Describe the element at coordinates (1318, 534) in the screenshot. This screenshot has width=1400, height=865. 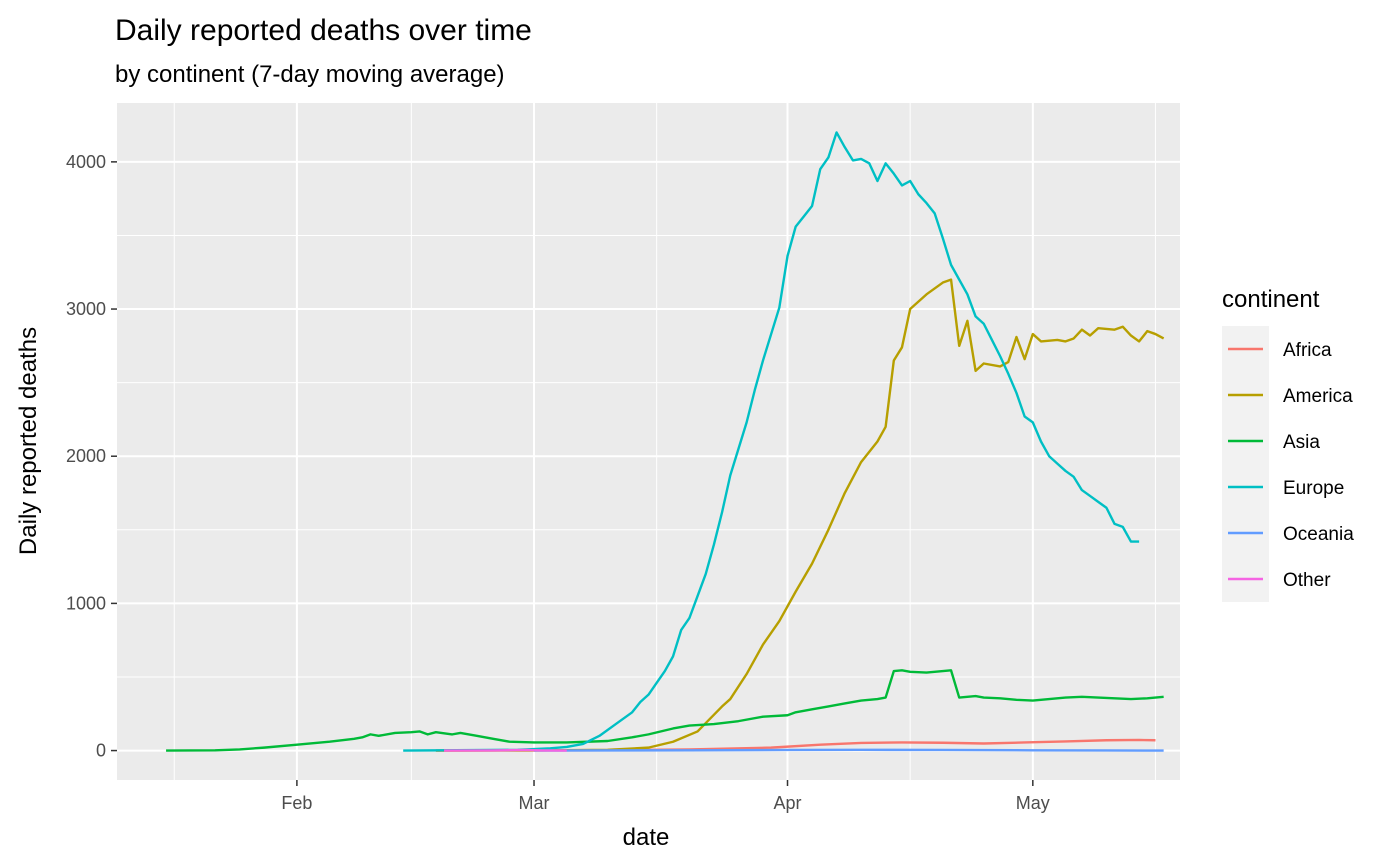
I see `legend-label-oceania: Oceania` at that location.